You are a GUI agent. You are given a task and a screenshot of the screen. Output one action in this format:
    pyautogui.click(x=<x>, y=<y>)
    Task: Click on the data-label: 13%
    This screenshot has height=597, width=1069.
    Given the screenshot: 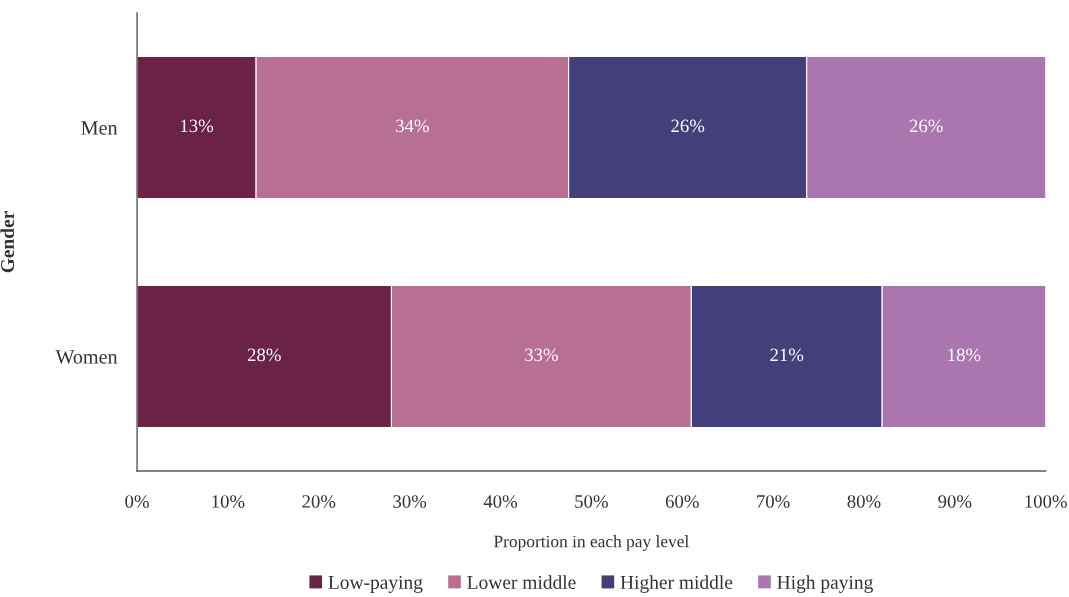 What is the action you would take?
    pyautogui.click(x=197, y=126)
    